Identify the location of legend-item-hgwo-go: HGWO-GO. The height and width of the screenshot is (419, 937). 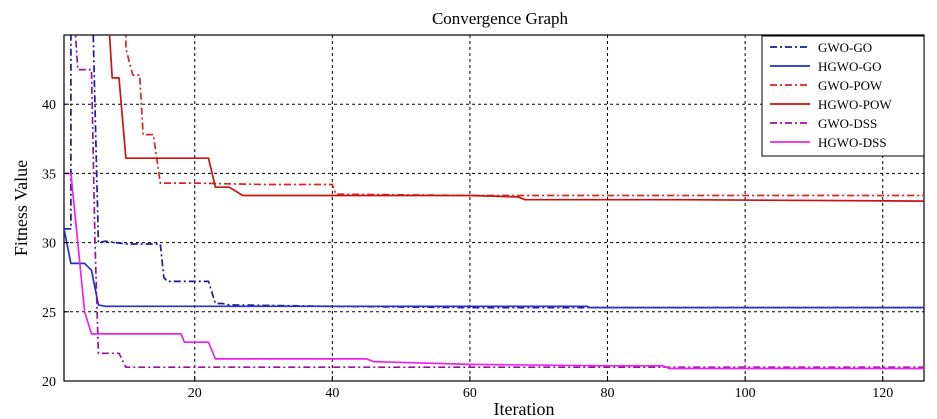
(850, 66).